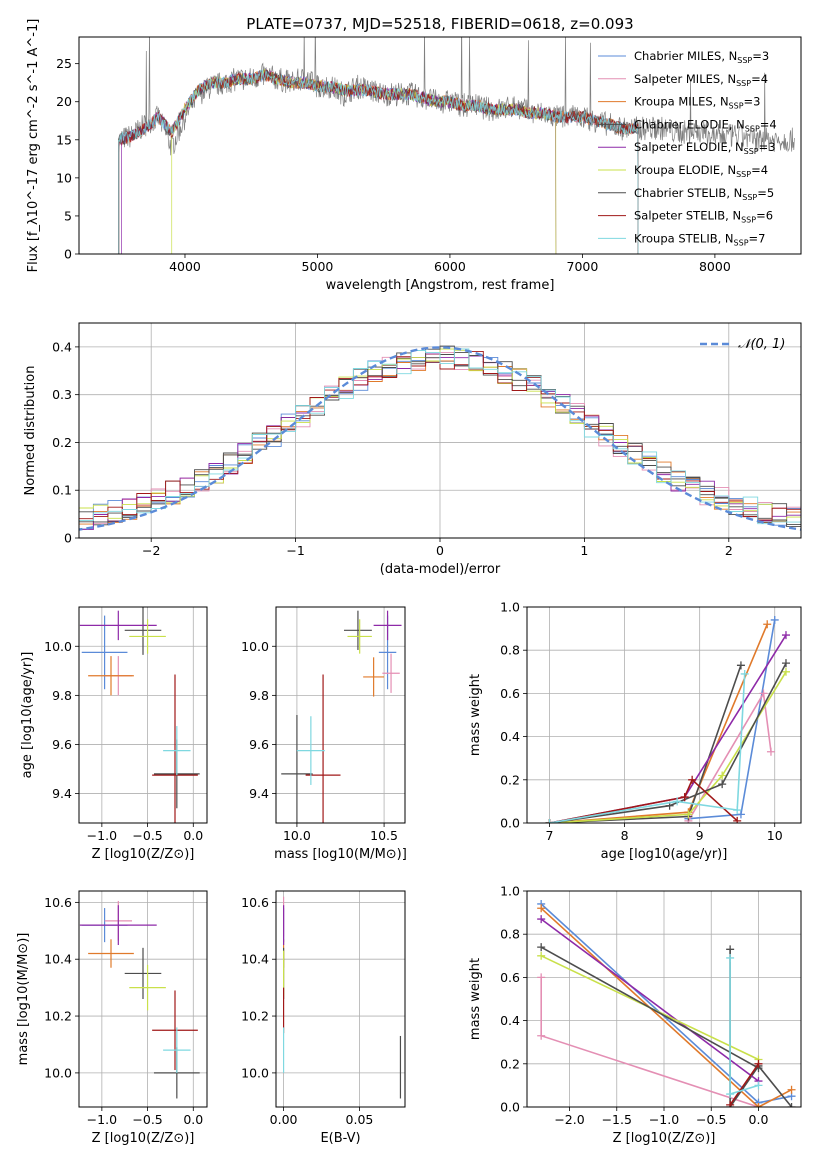  Describe the element at coordinates (23, 999) in the screenshot. I see `y-axis-label: mass [log10(M/M⊙)]` at that location.